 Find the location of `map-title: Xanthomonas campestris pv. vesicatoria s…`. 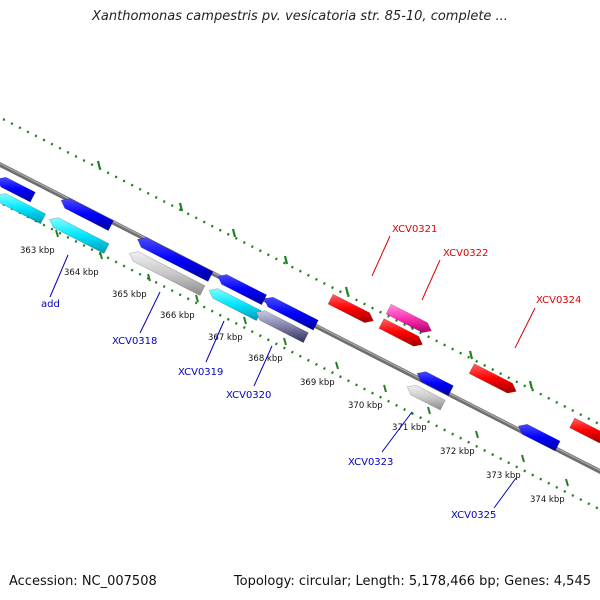

map-title: Xanthomonas campestris pv. vesicatoria s… is located at coordinates (300, 16).